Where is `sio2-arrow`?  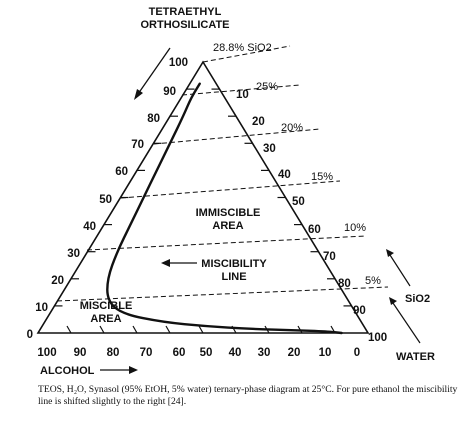
sio2-arrow is located at coordinates (398, 268).